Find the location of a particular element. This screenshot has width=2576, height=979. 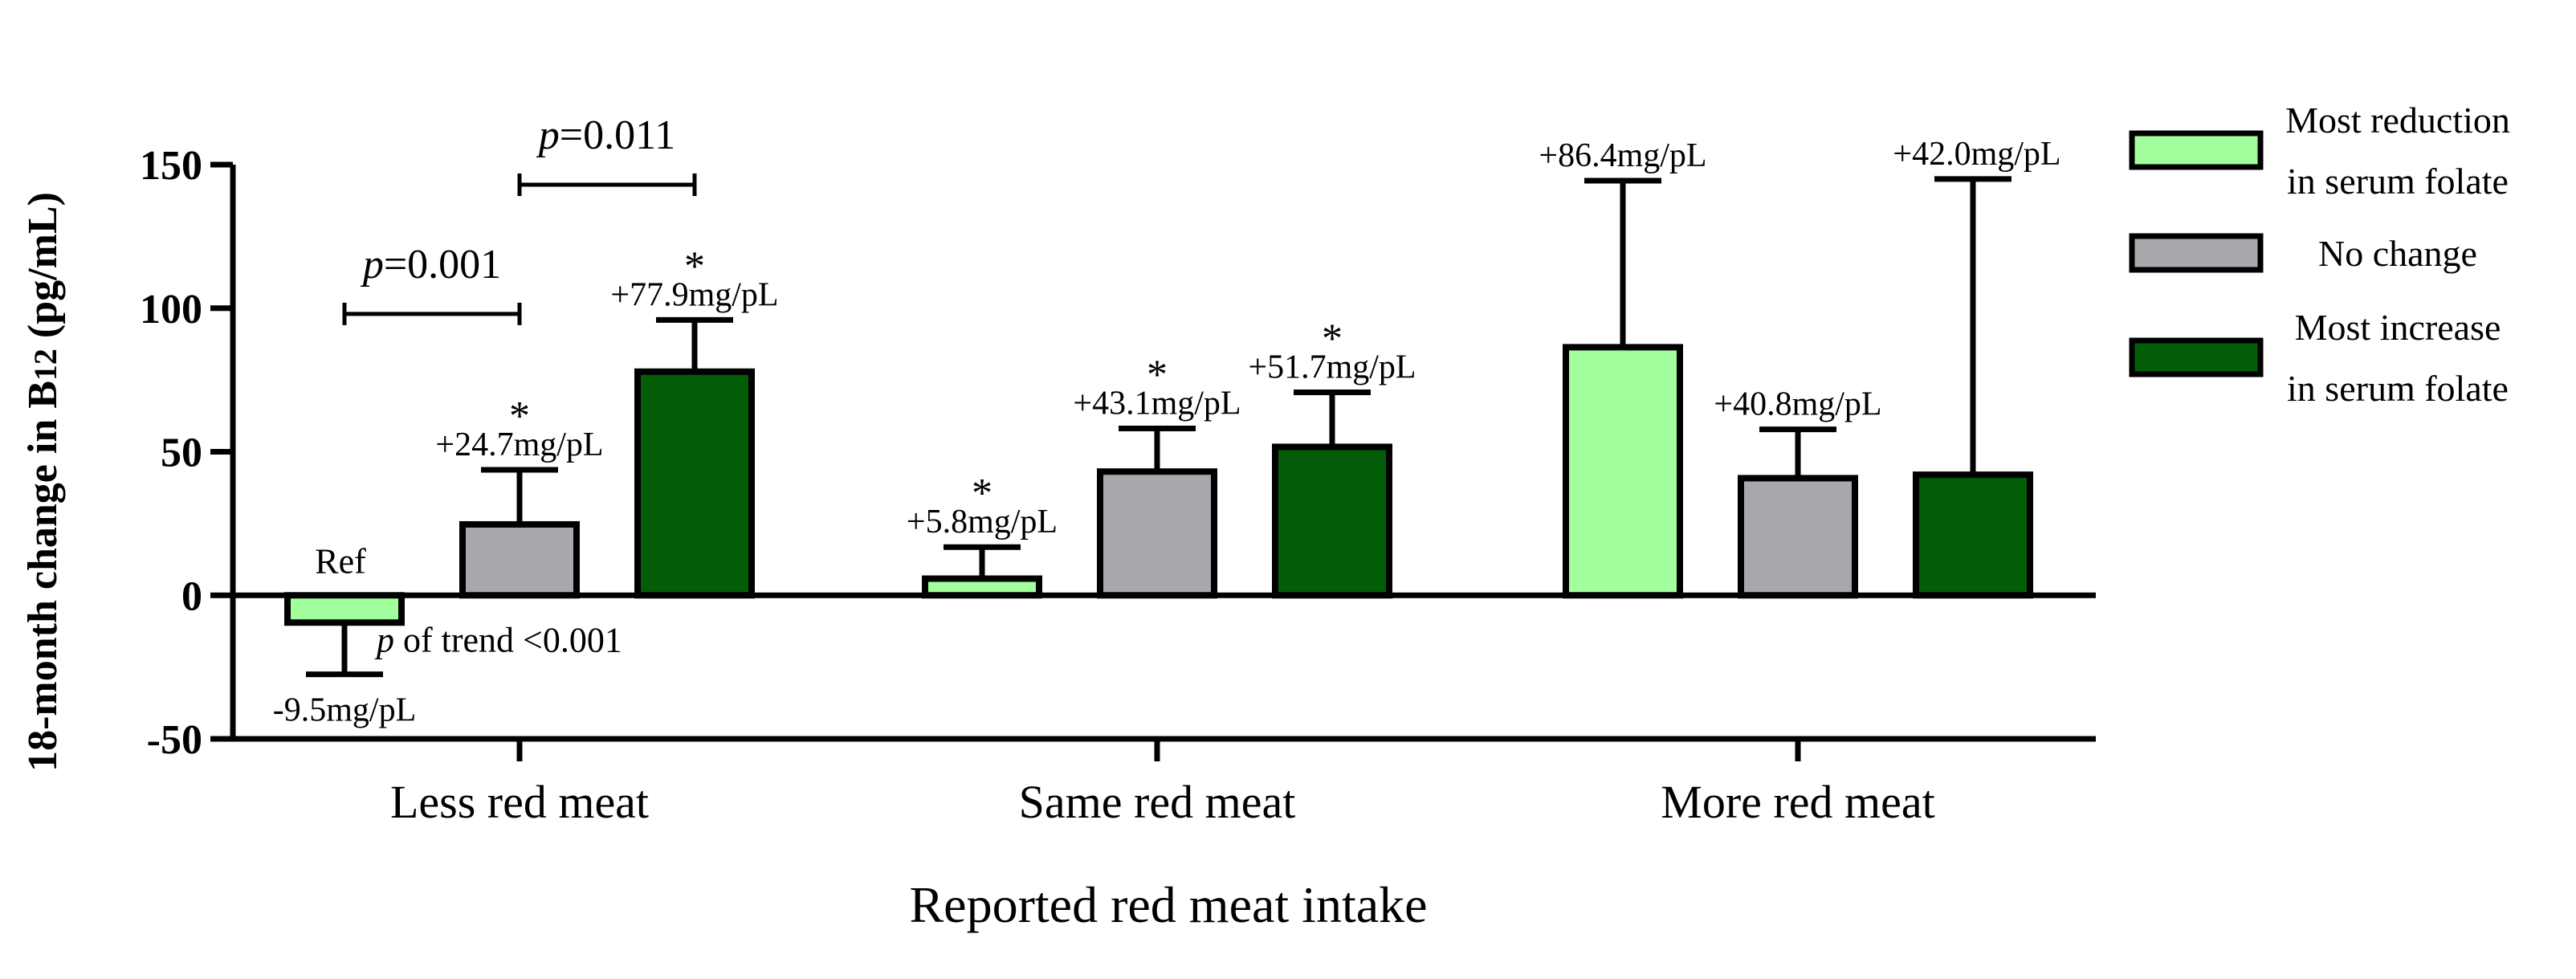

trend-p-label: p of trend <0.001 is located at coordinates (498, 639).